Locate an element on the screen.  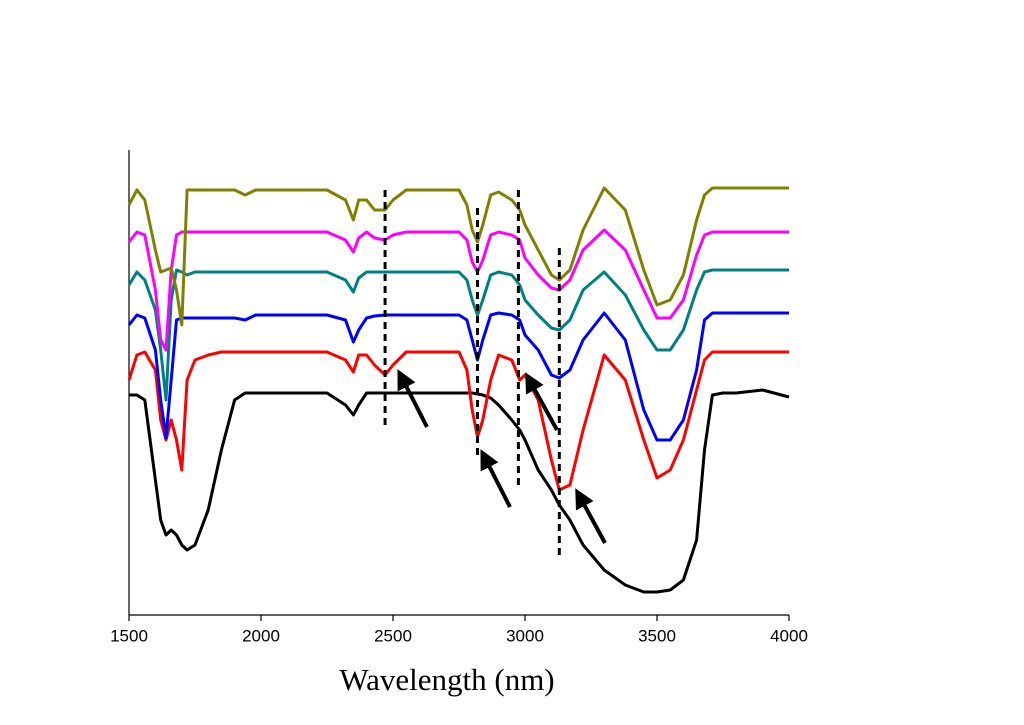
x-tick-label: 3000 is located at coordinates (525, 635).